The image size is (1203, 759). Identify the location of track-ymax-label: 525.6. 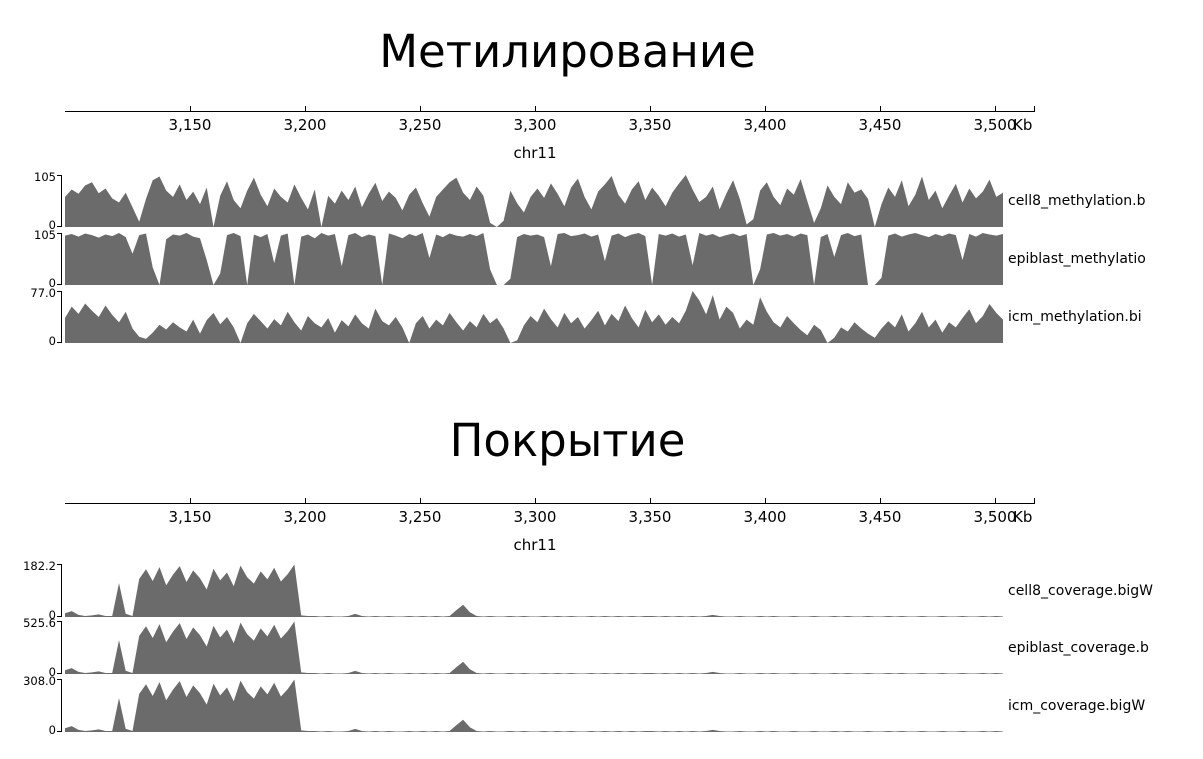
(39, 623).